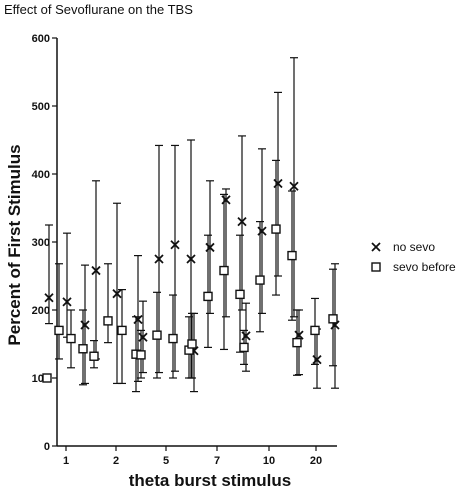  I want to click on legend-x-symbol, so click(376, 247).